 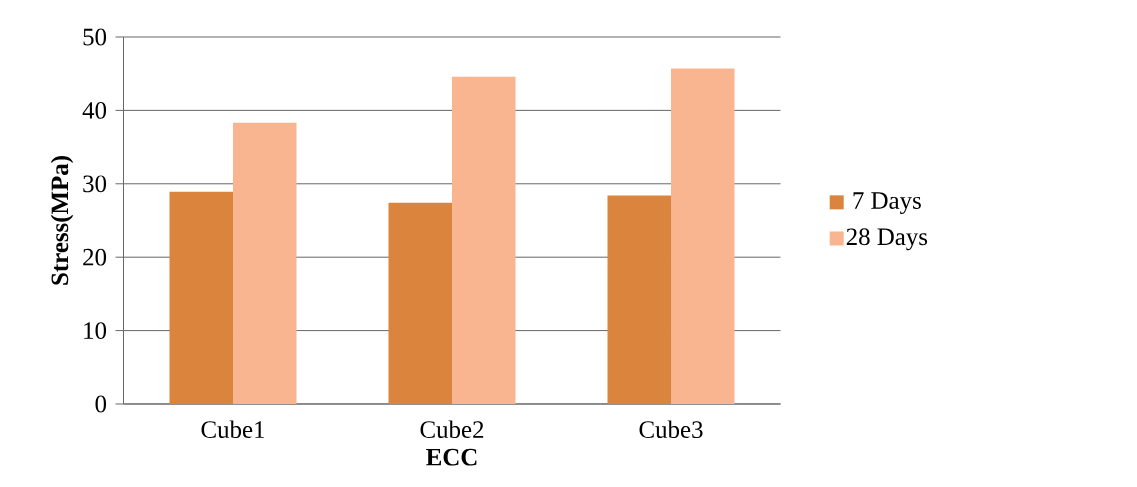 I want to click on x-tick-label: Cube2, so click(x=452, y=429).